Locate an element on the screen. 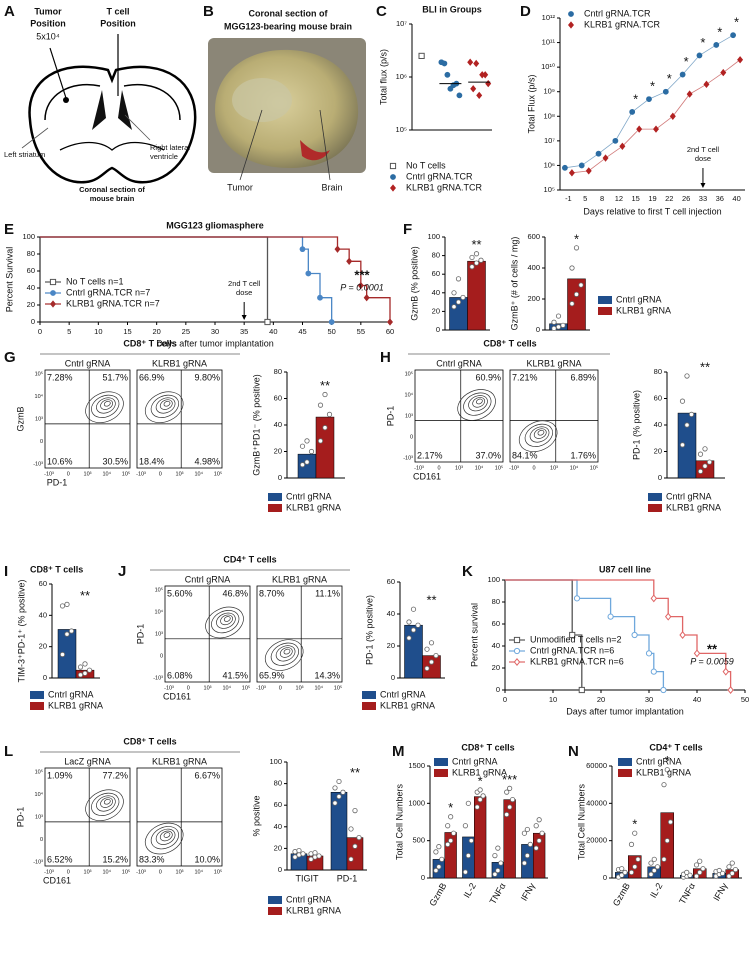 This screenshot has width=750, height=965. legend-swatch is located at coordinates (369, 706).